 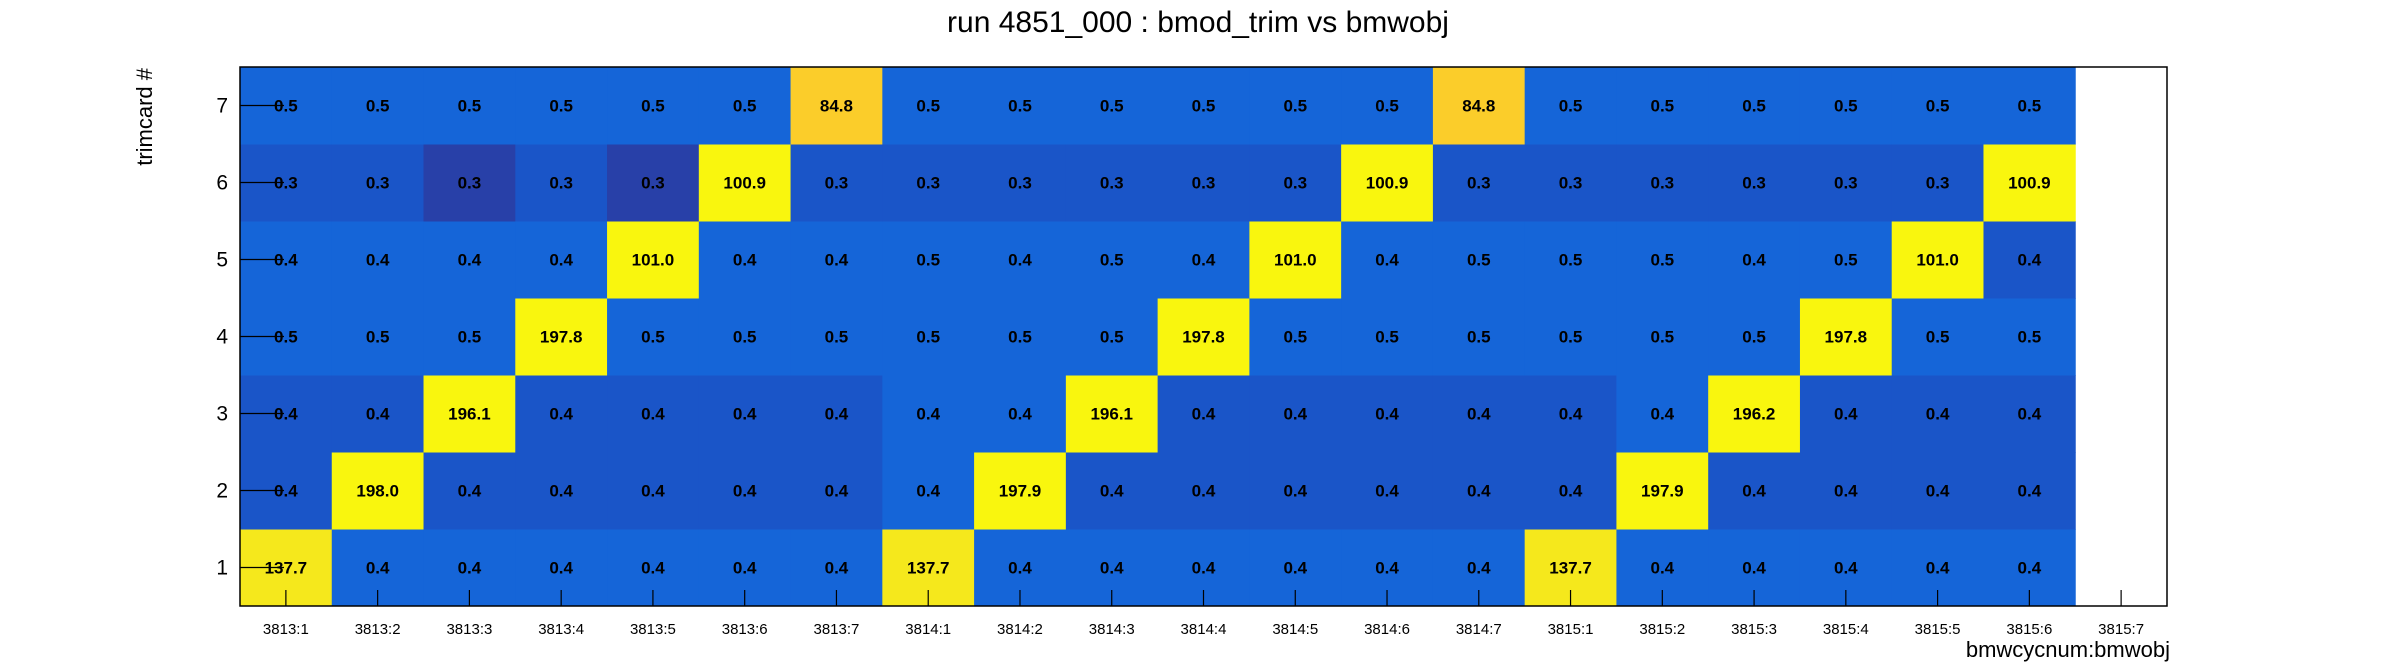 What do you see at coordinates (222, 414) in the screenshot?
I see `y-tick-label: 3` at bounding box center [222, 414].